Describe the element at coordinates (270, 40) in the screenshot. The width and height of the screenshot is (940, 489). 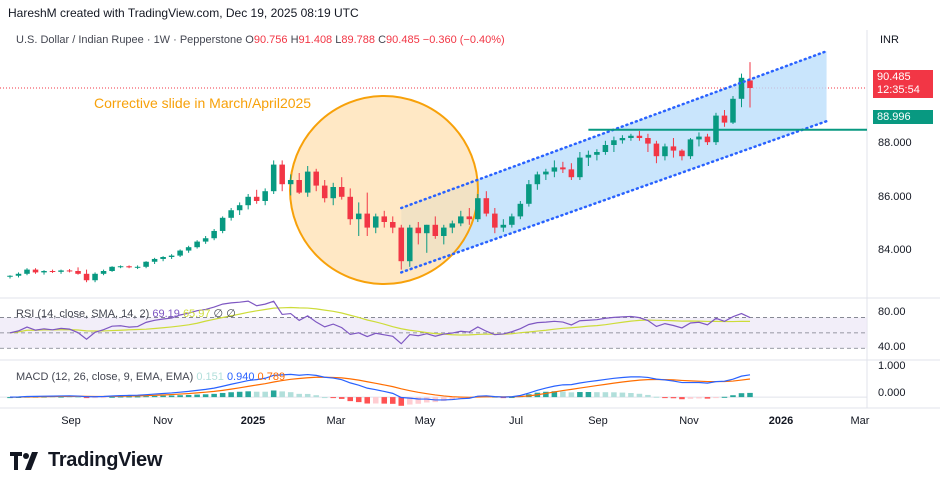
I see `open-value: 90.756` at that location.